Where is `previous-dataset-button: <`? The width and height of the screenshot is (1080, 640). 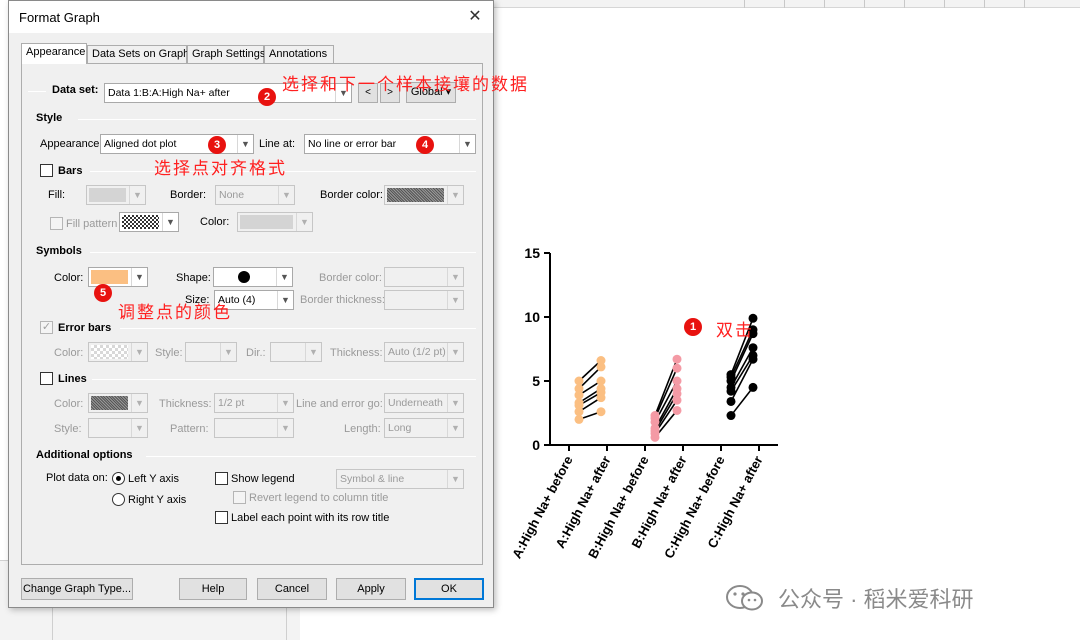
previous-dataset-button: < is located at coordinates (368, 93).